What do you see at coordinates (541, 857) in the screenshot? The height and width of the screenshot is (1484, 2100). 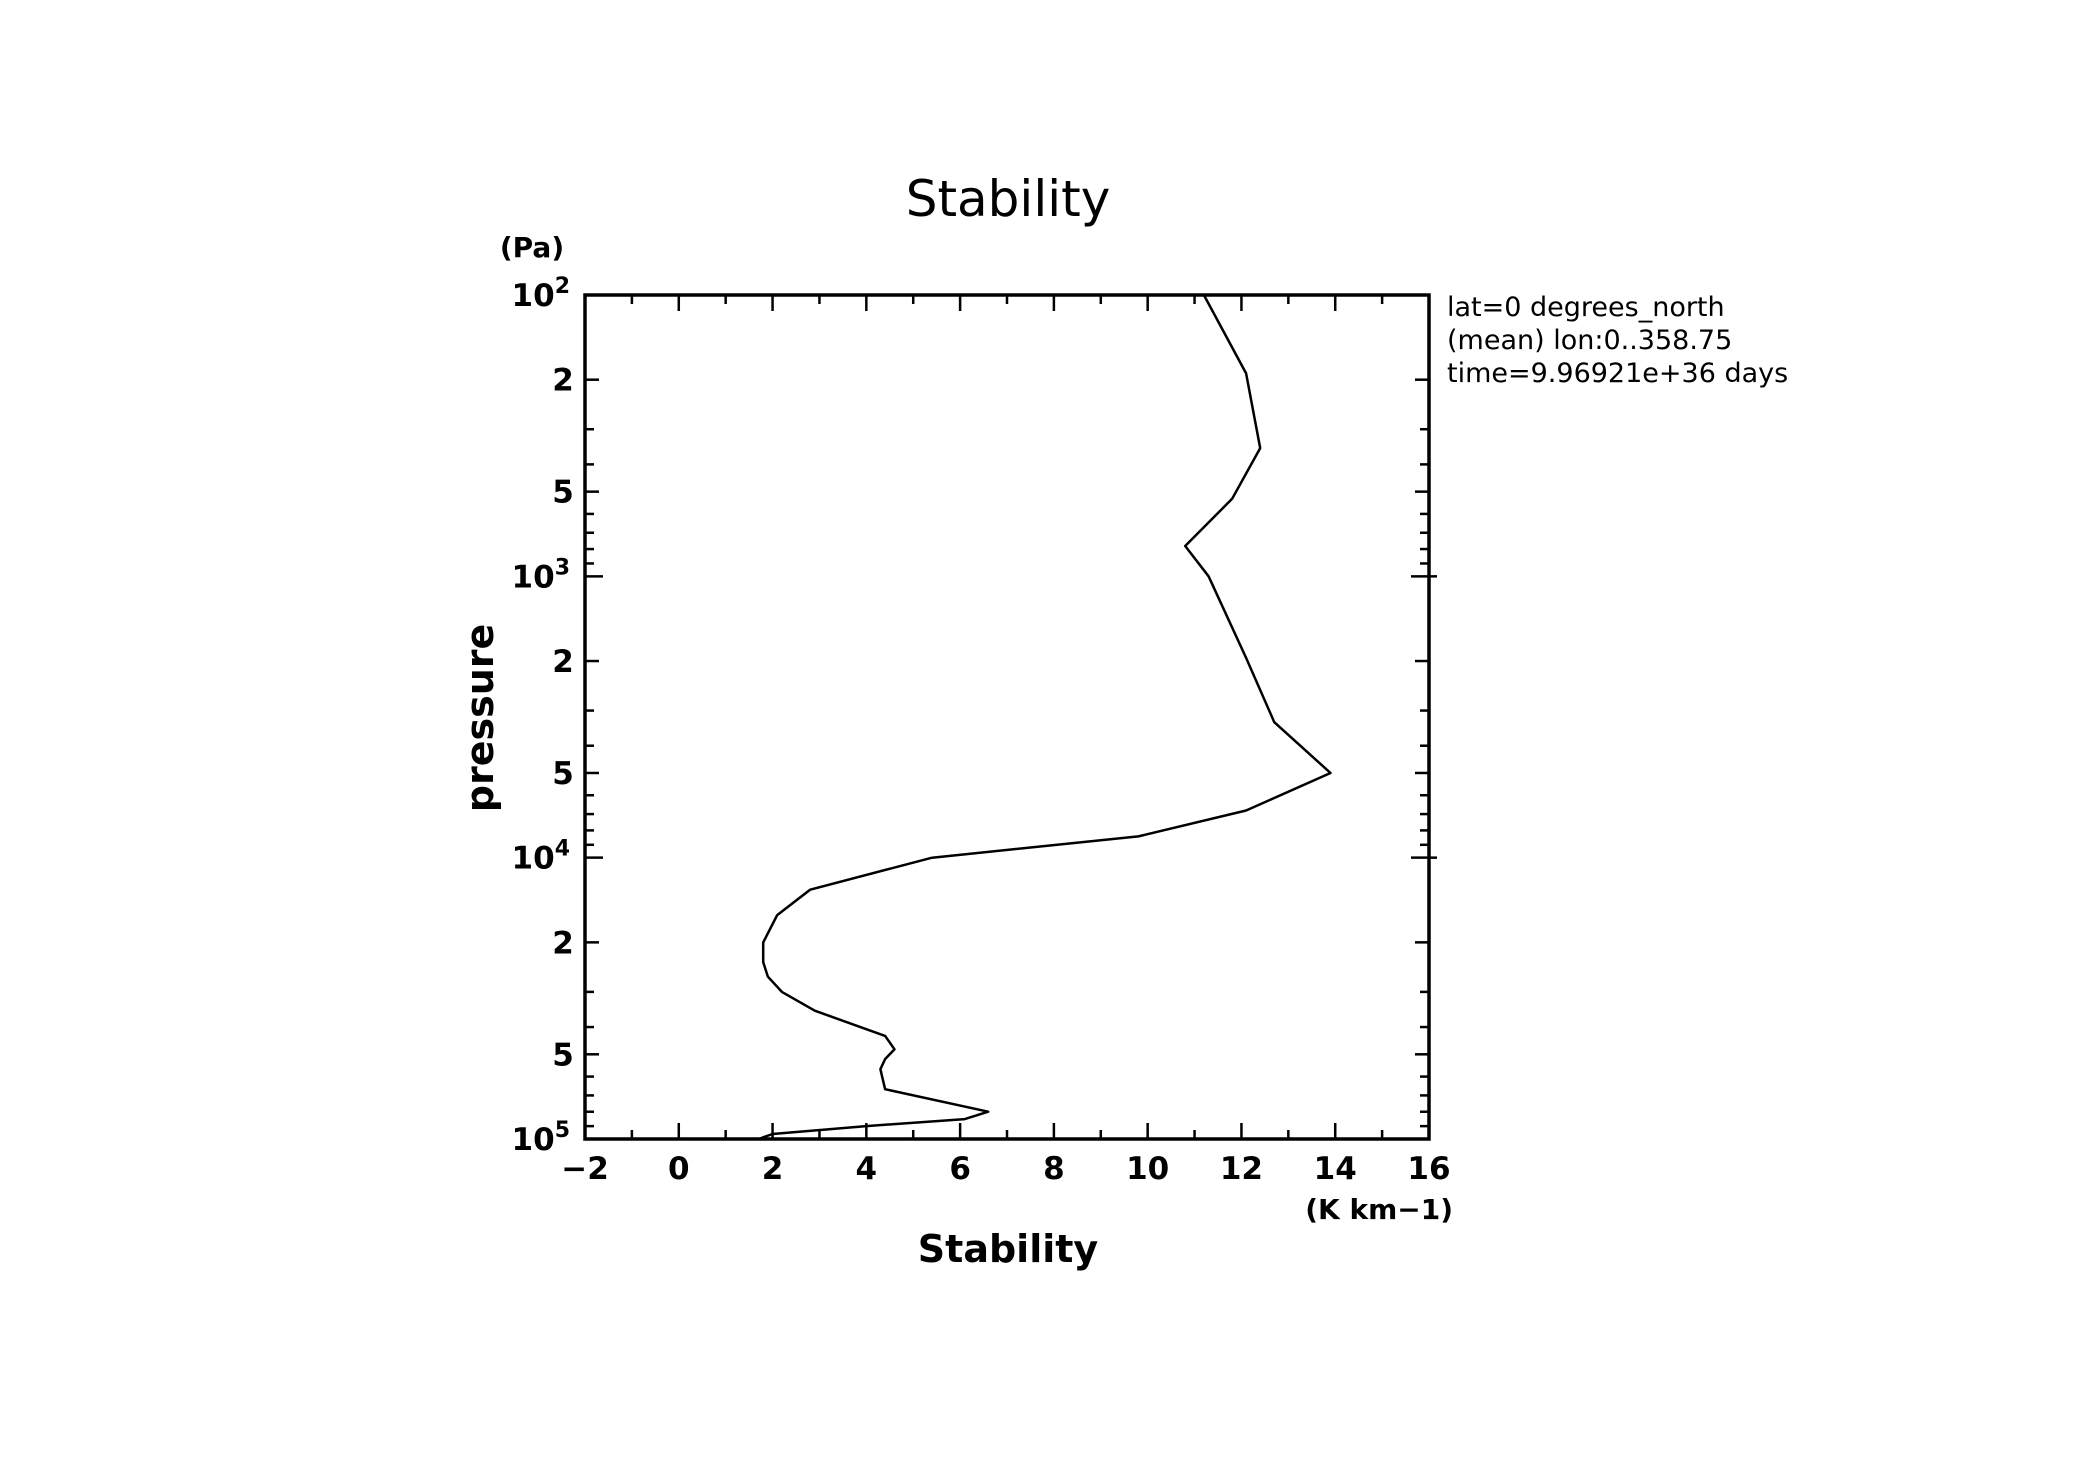 I see `y-tick-label: 10⁴` at bounding box center [541, 857].